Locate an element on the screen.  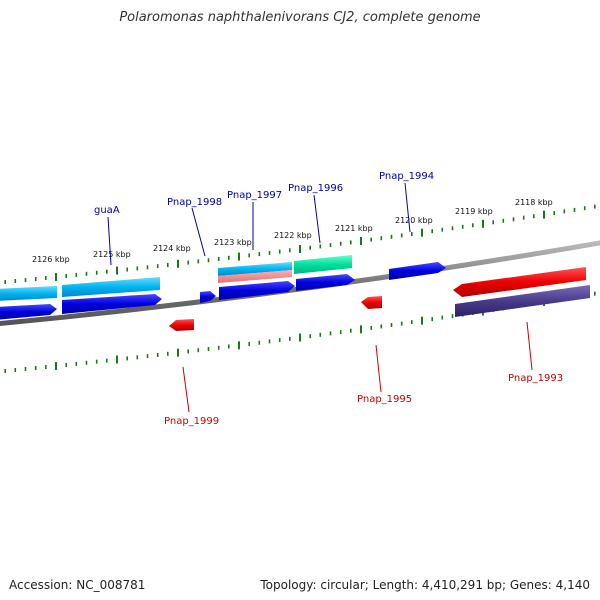
feature-track-reverse is located at coordinates (379, 299).